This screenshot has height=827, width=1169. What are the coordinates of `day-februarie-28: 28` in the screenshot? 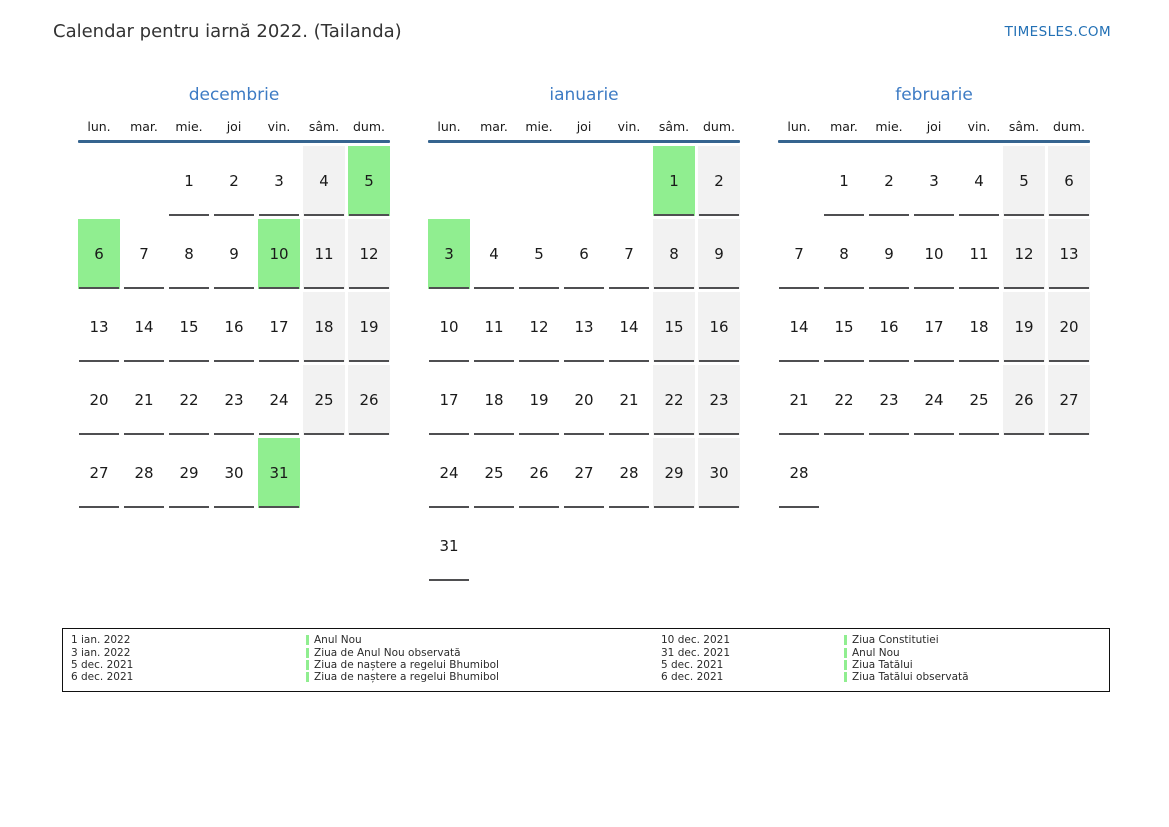 It's located at (799, 473).